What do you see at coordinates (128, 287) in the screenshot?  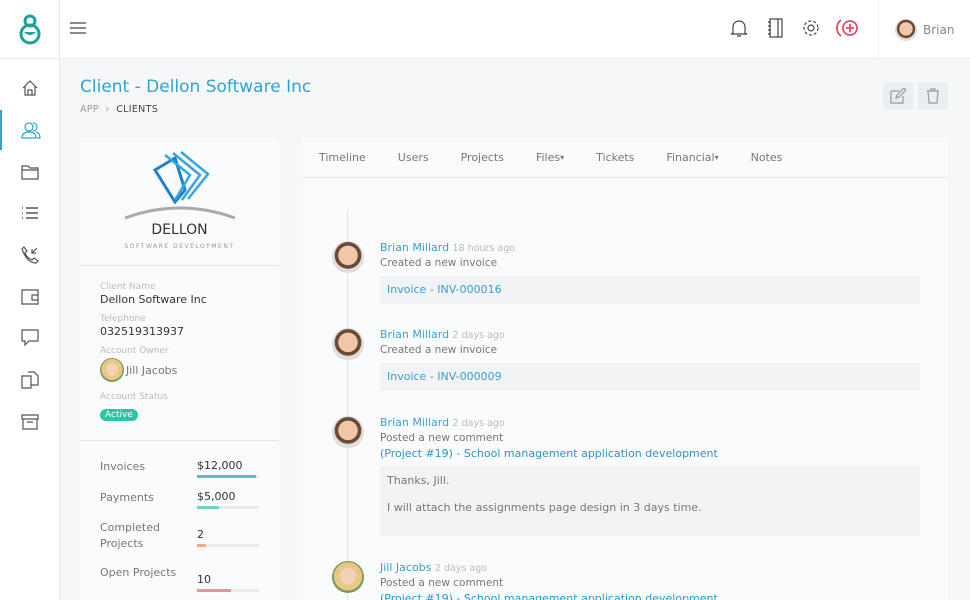 I see `client-name-label: Client Name` at bounding box center [128, 287].